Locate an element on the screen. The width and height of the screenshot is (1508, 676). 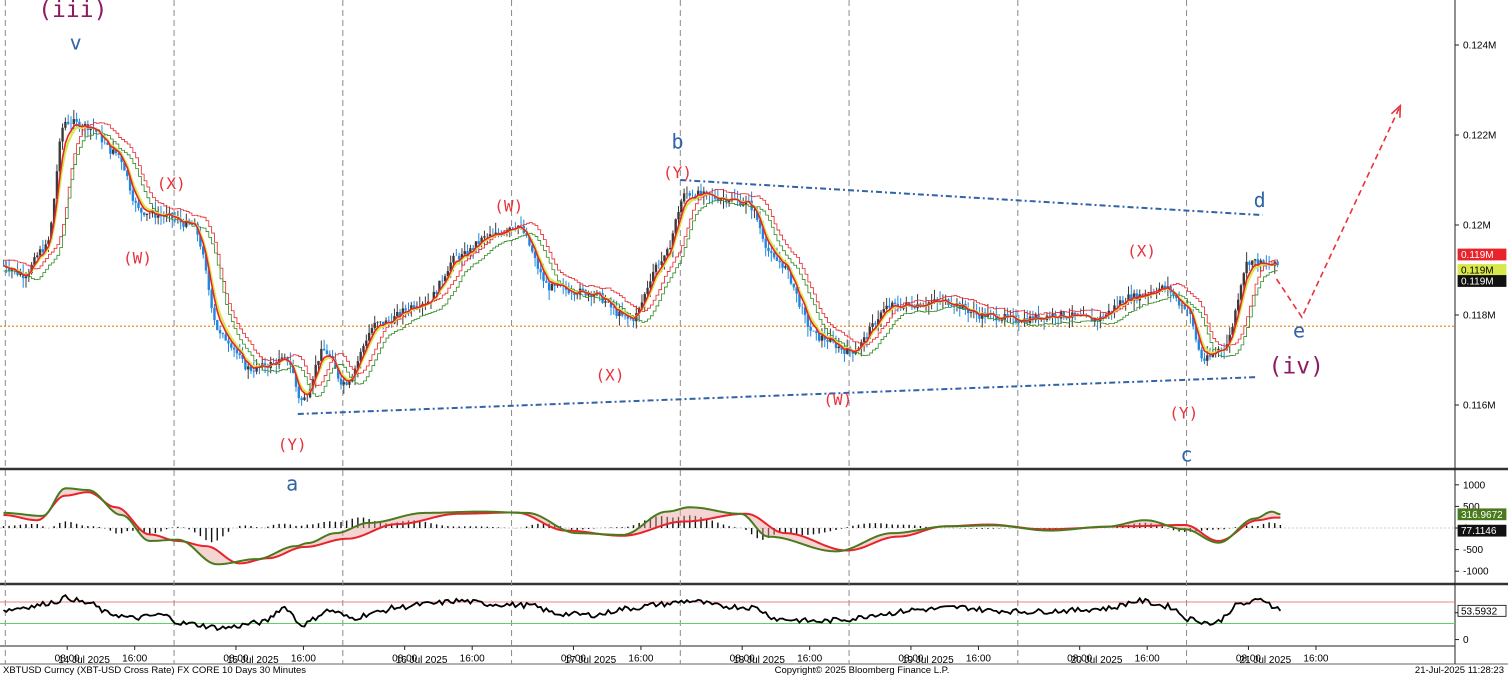
wave-label: c is located at coordinates (1187, 454).